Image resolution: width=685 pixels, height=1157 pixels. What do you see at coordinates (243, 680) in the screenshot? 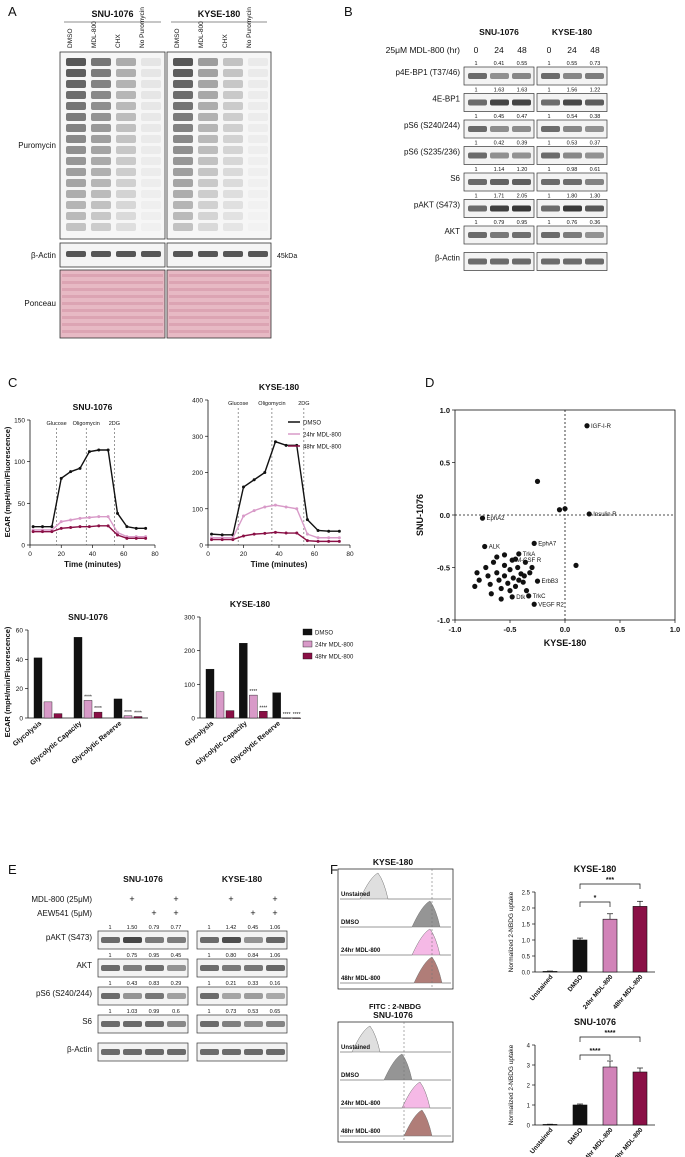
I see `bar-dmso` at bounding box center [243, 680].